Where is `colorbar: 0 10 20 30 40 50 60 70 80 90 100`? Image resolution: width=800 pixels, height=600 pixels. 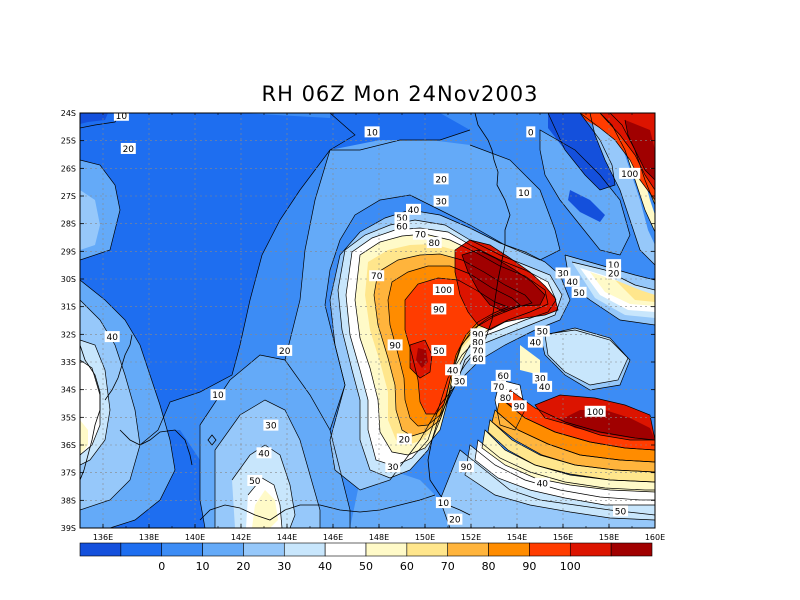 colorbar: 0 10 20 30 40 50 60 70 80 90 100 is located at coordinates (366, 557).